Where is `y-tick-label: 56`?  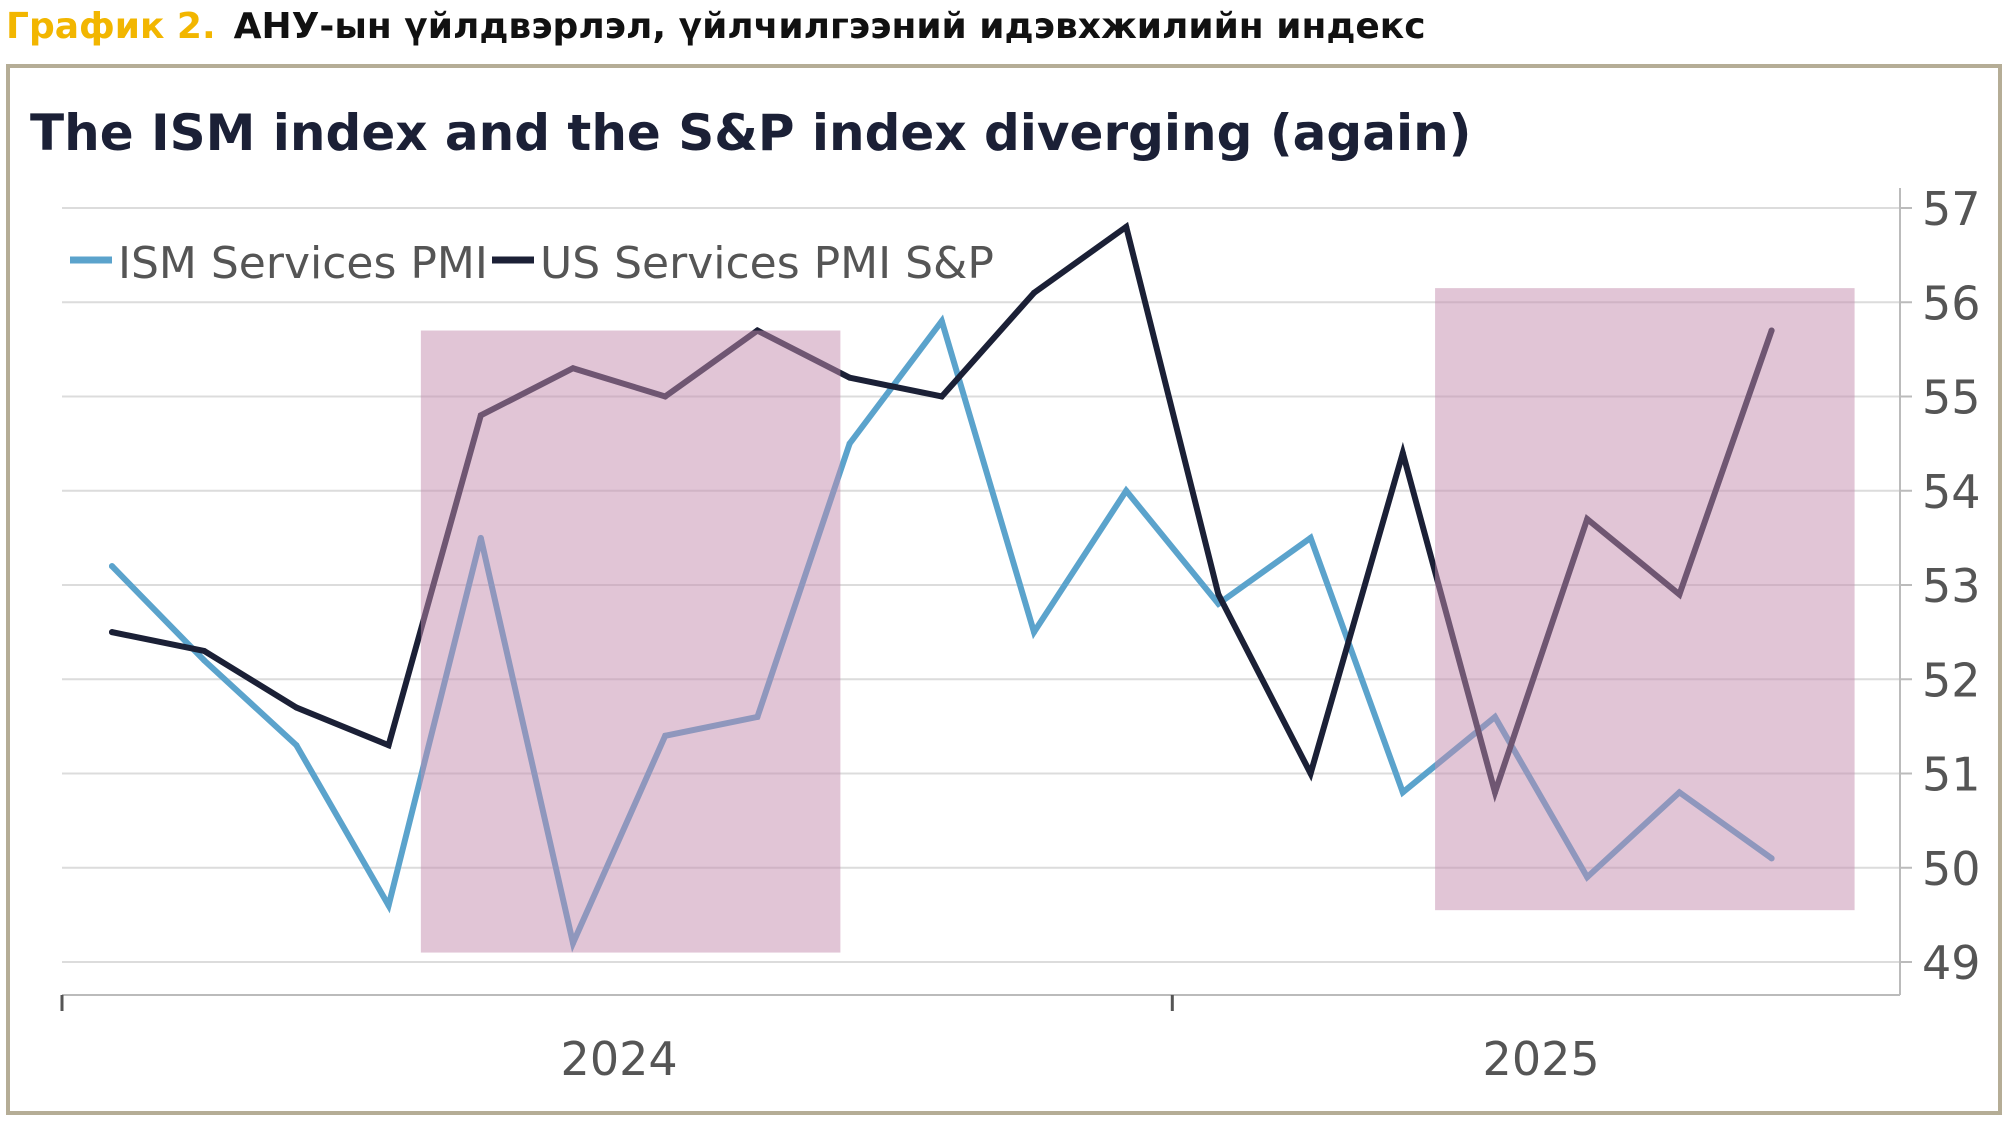 y-tick-label: 56 is located at coordinates (1951, 303).